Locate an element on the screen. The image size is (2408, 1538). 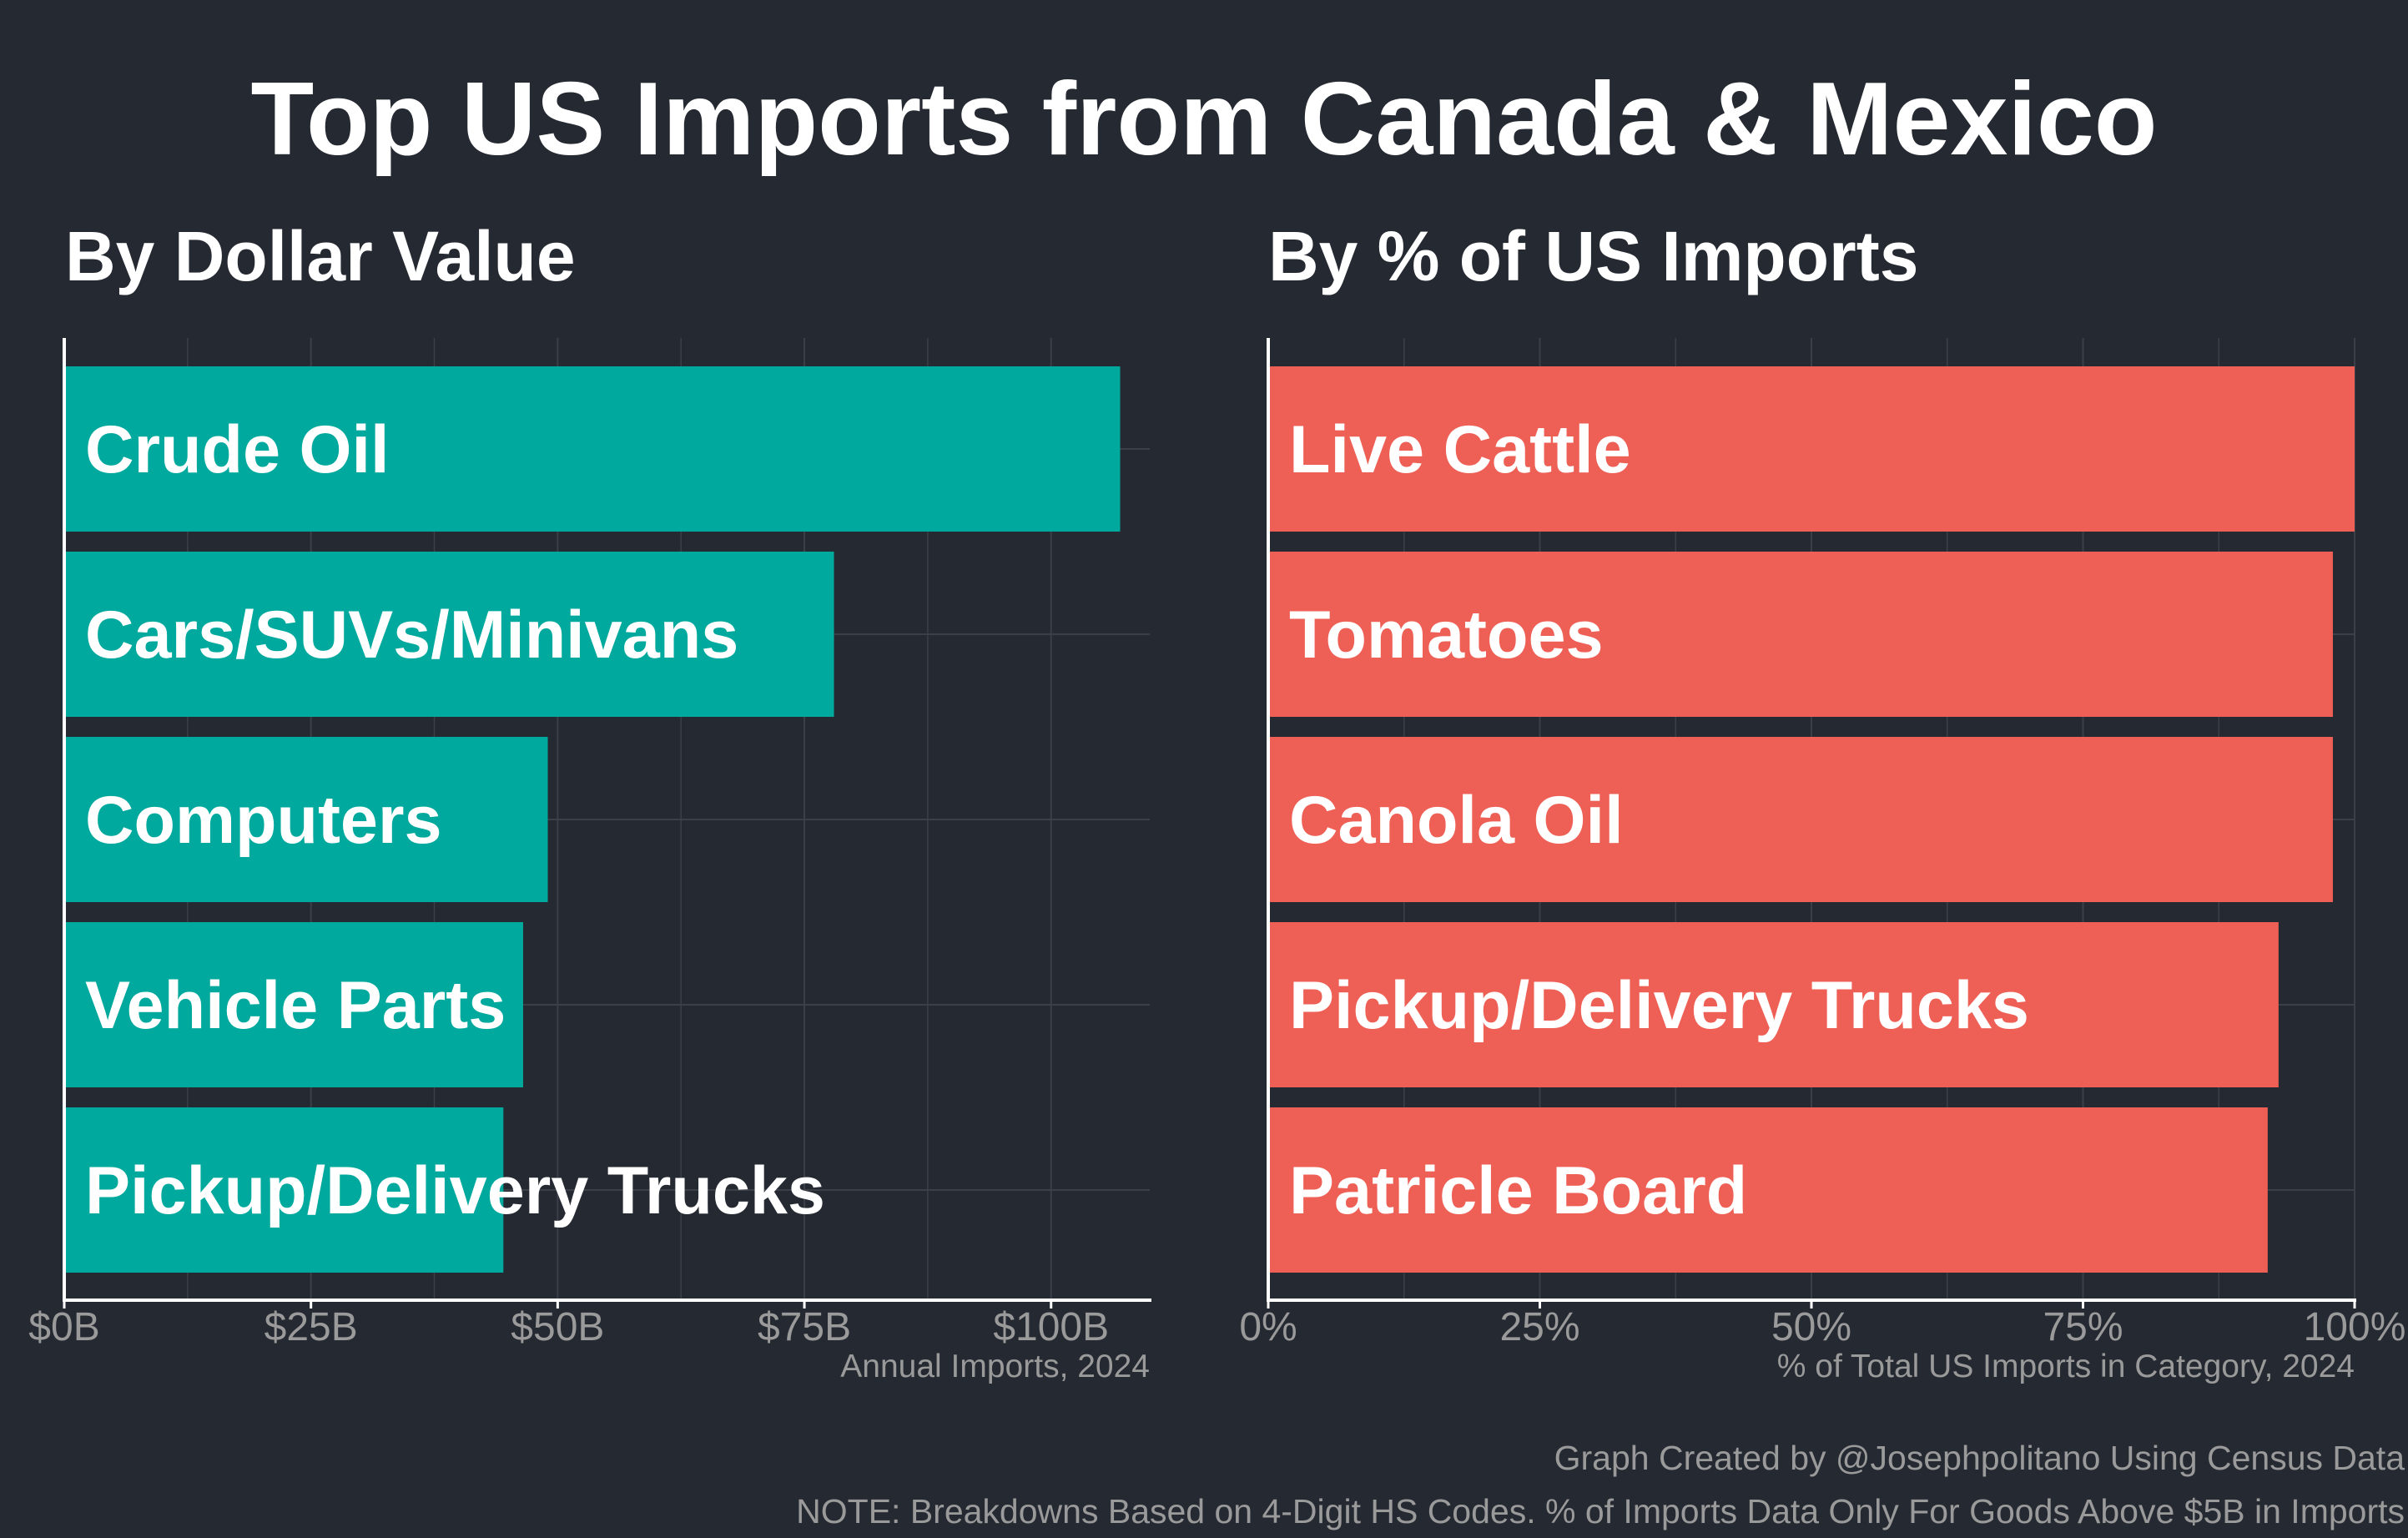
left-bar-label: Vehicle Parts is located at coordinates (295, 1005).